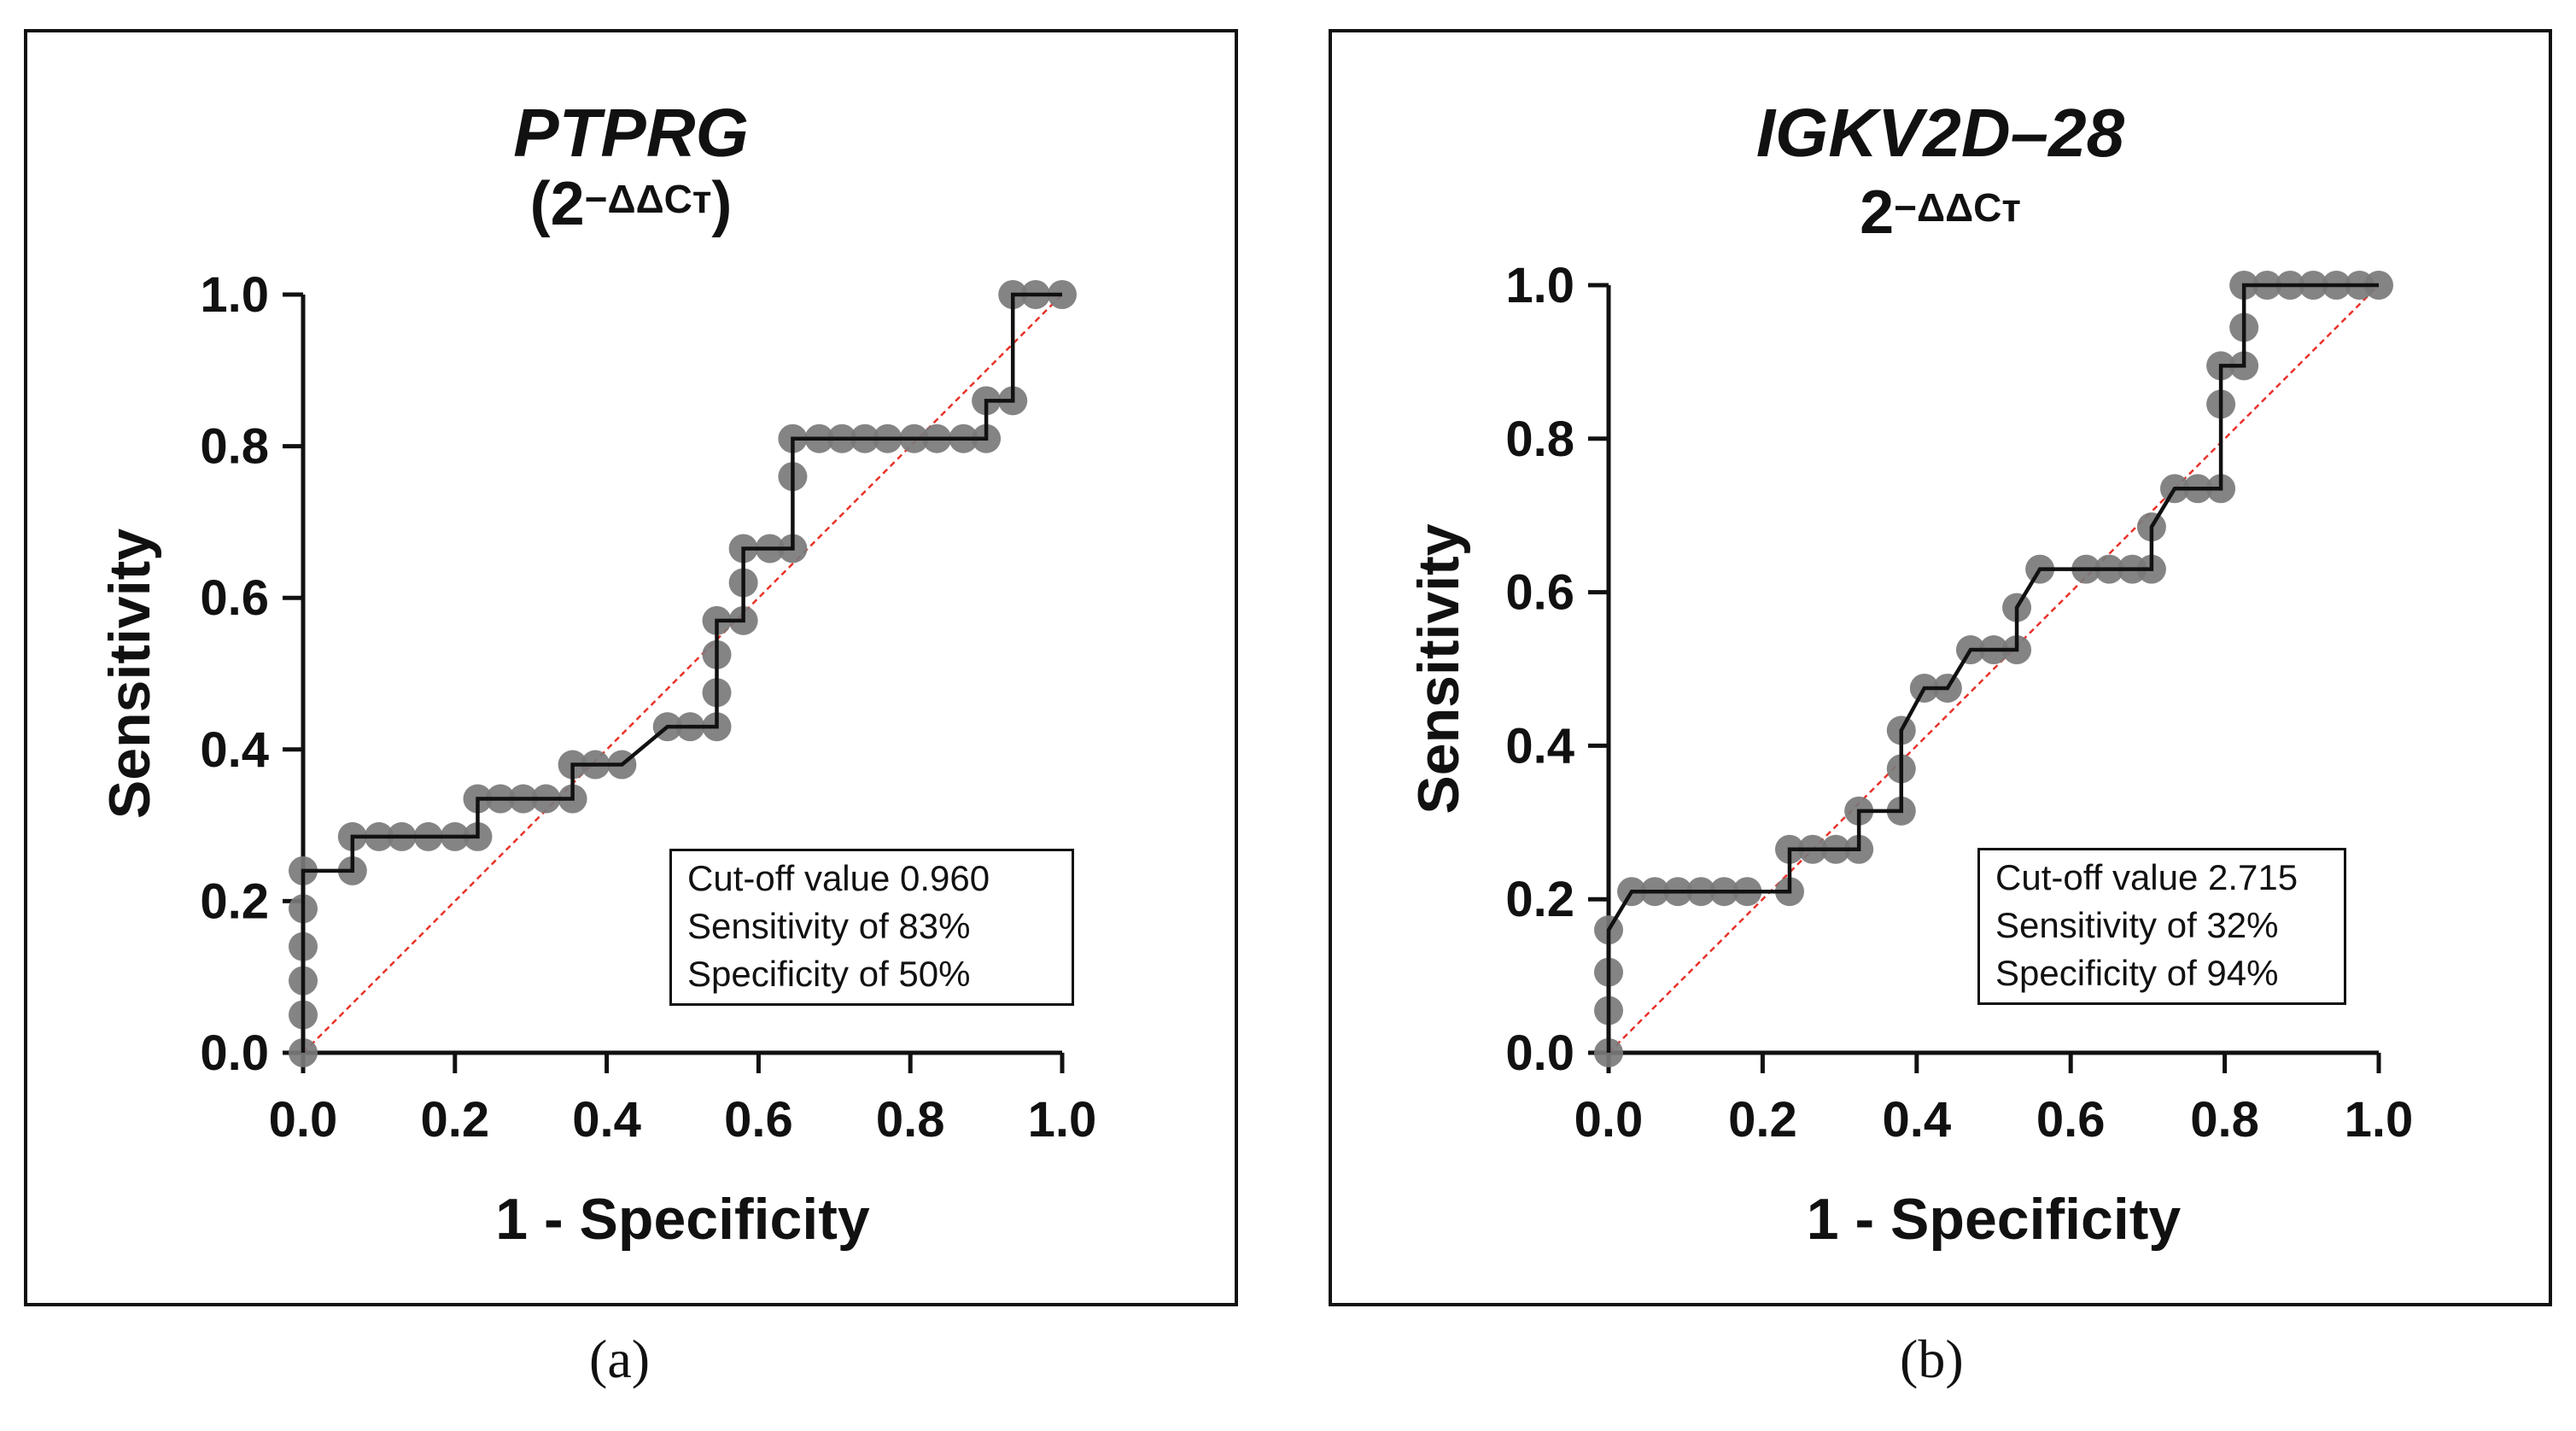 This screenshot has height=1431, width=2576. I want to click on specificity-text: Specificity of 94%, so click(2137, 973).